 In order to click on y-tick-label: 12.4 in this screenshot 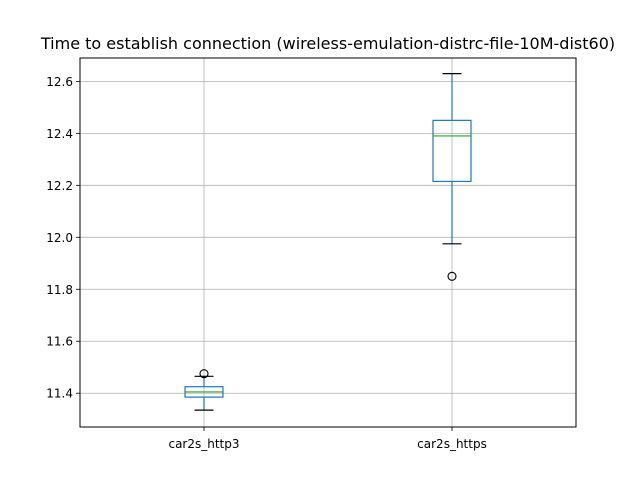, I will do `click(59, 134)`.